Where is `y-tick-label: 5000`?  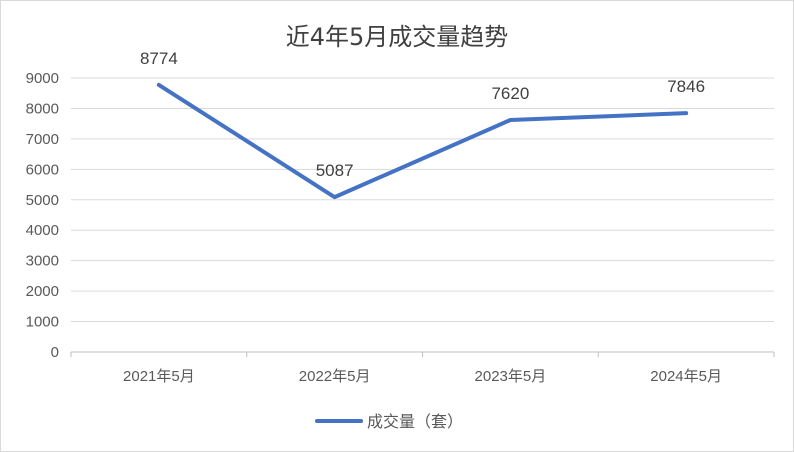
y-tick-label: 5000 is located at coordinates (42, 200).